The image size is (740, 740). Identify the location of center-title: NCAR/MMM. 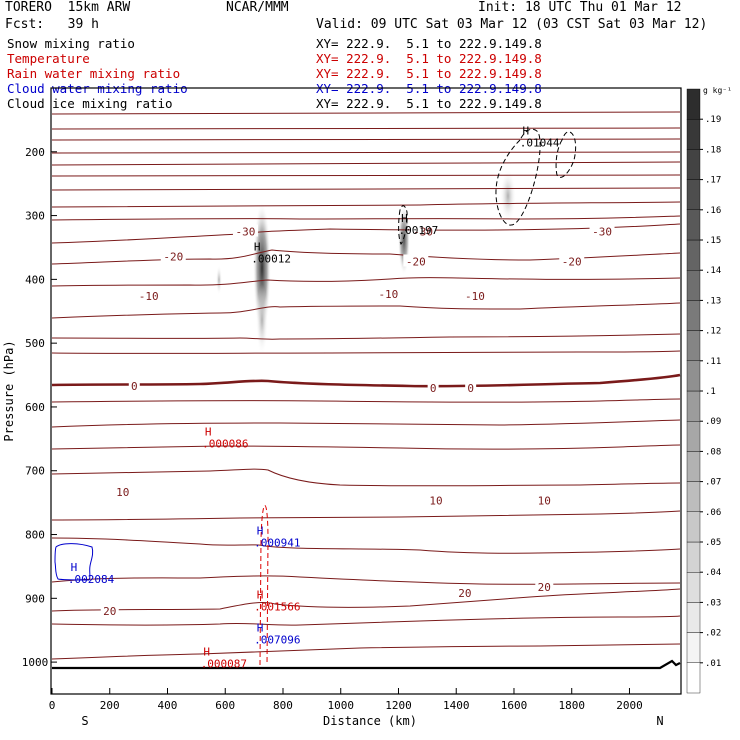
(257, 7).